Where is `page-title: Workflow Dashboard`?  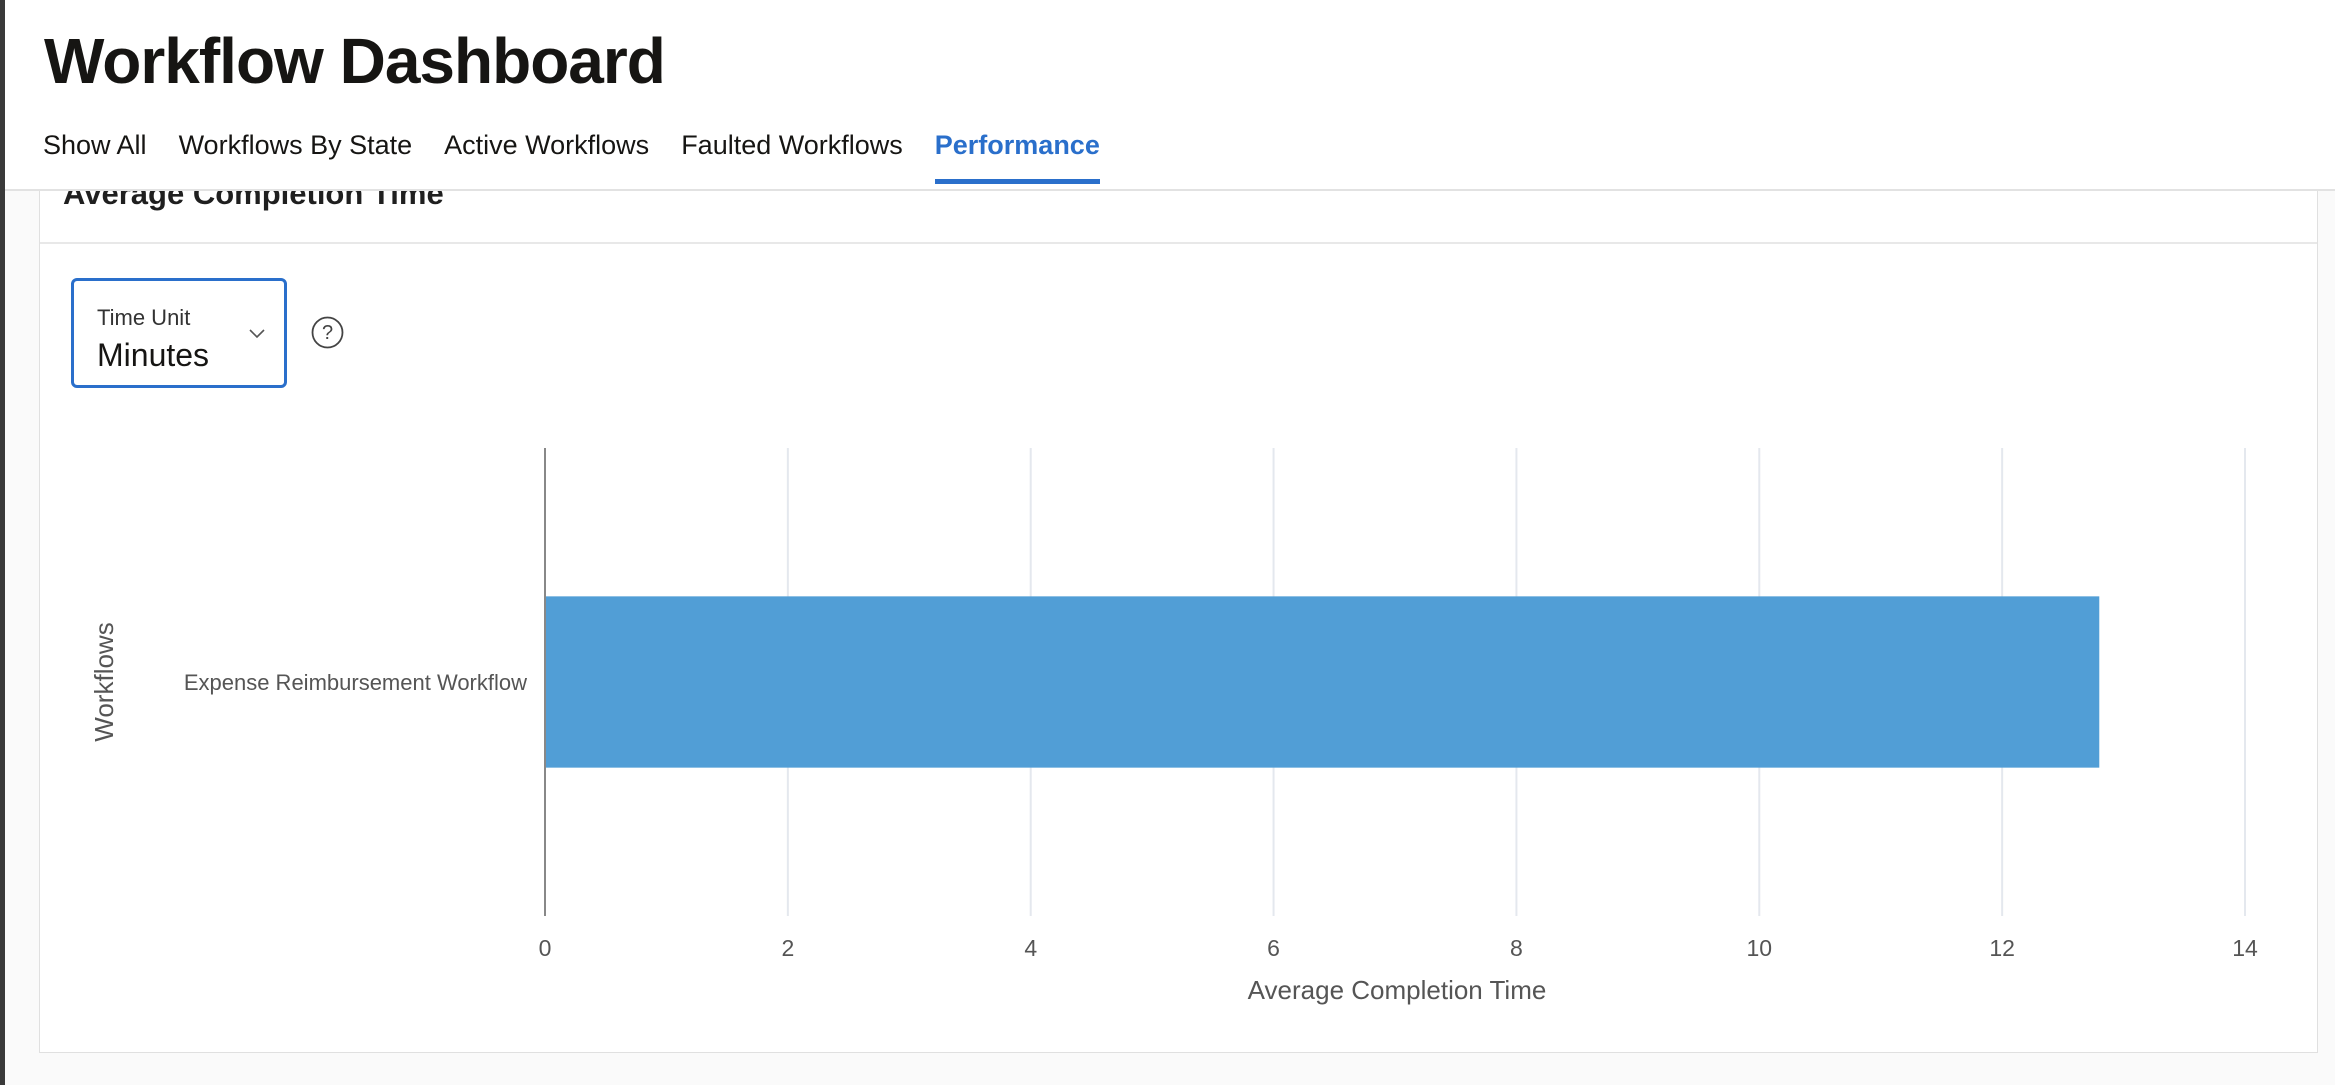 page-title: Workflow Dashboard is located at coordinates (355, 61).